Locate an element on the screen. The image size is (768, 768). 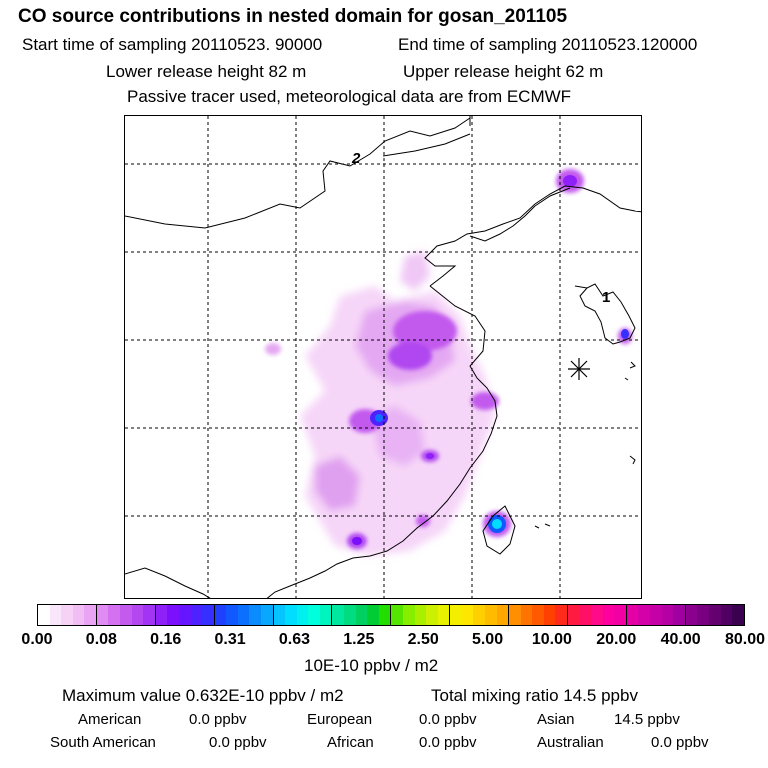
start-time-label: Start time of sampling 20110523. 90000 is located at coordinates (172, 44).